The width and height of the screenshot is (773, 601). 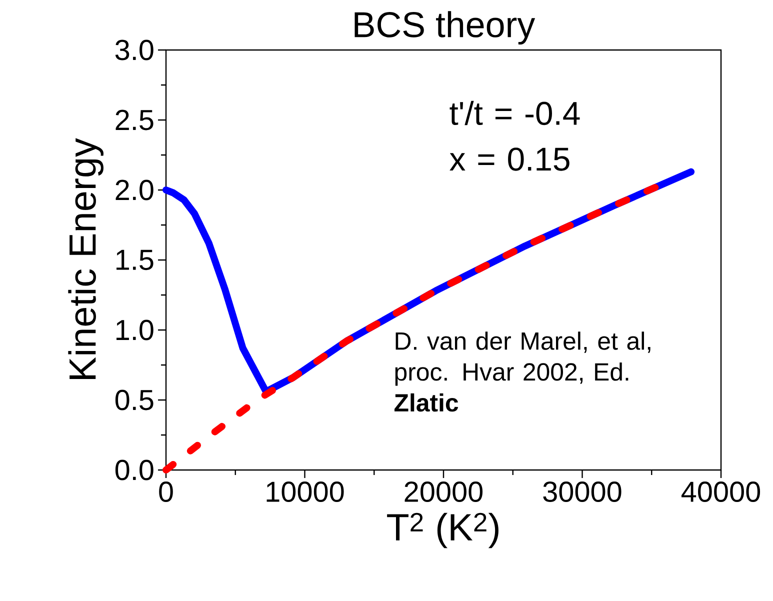 I want to click on annotation: x = 0.15, so click(x=510, y=159).